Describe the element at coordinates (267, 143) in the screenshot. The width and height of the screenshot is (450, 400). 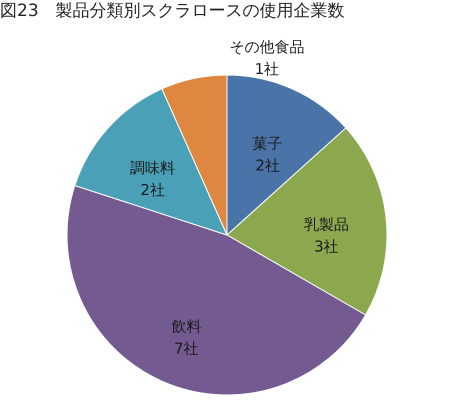
I see `slice-label: 菓子` at that location.